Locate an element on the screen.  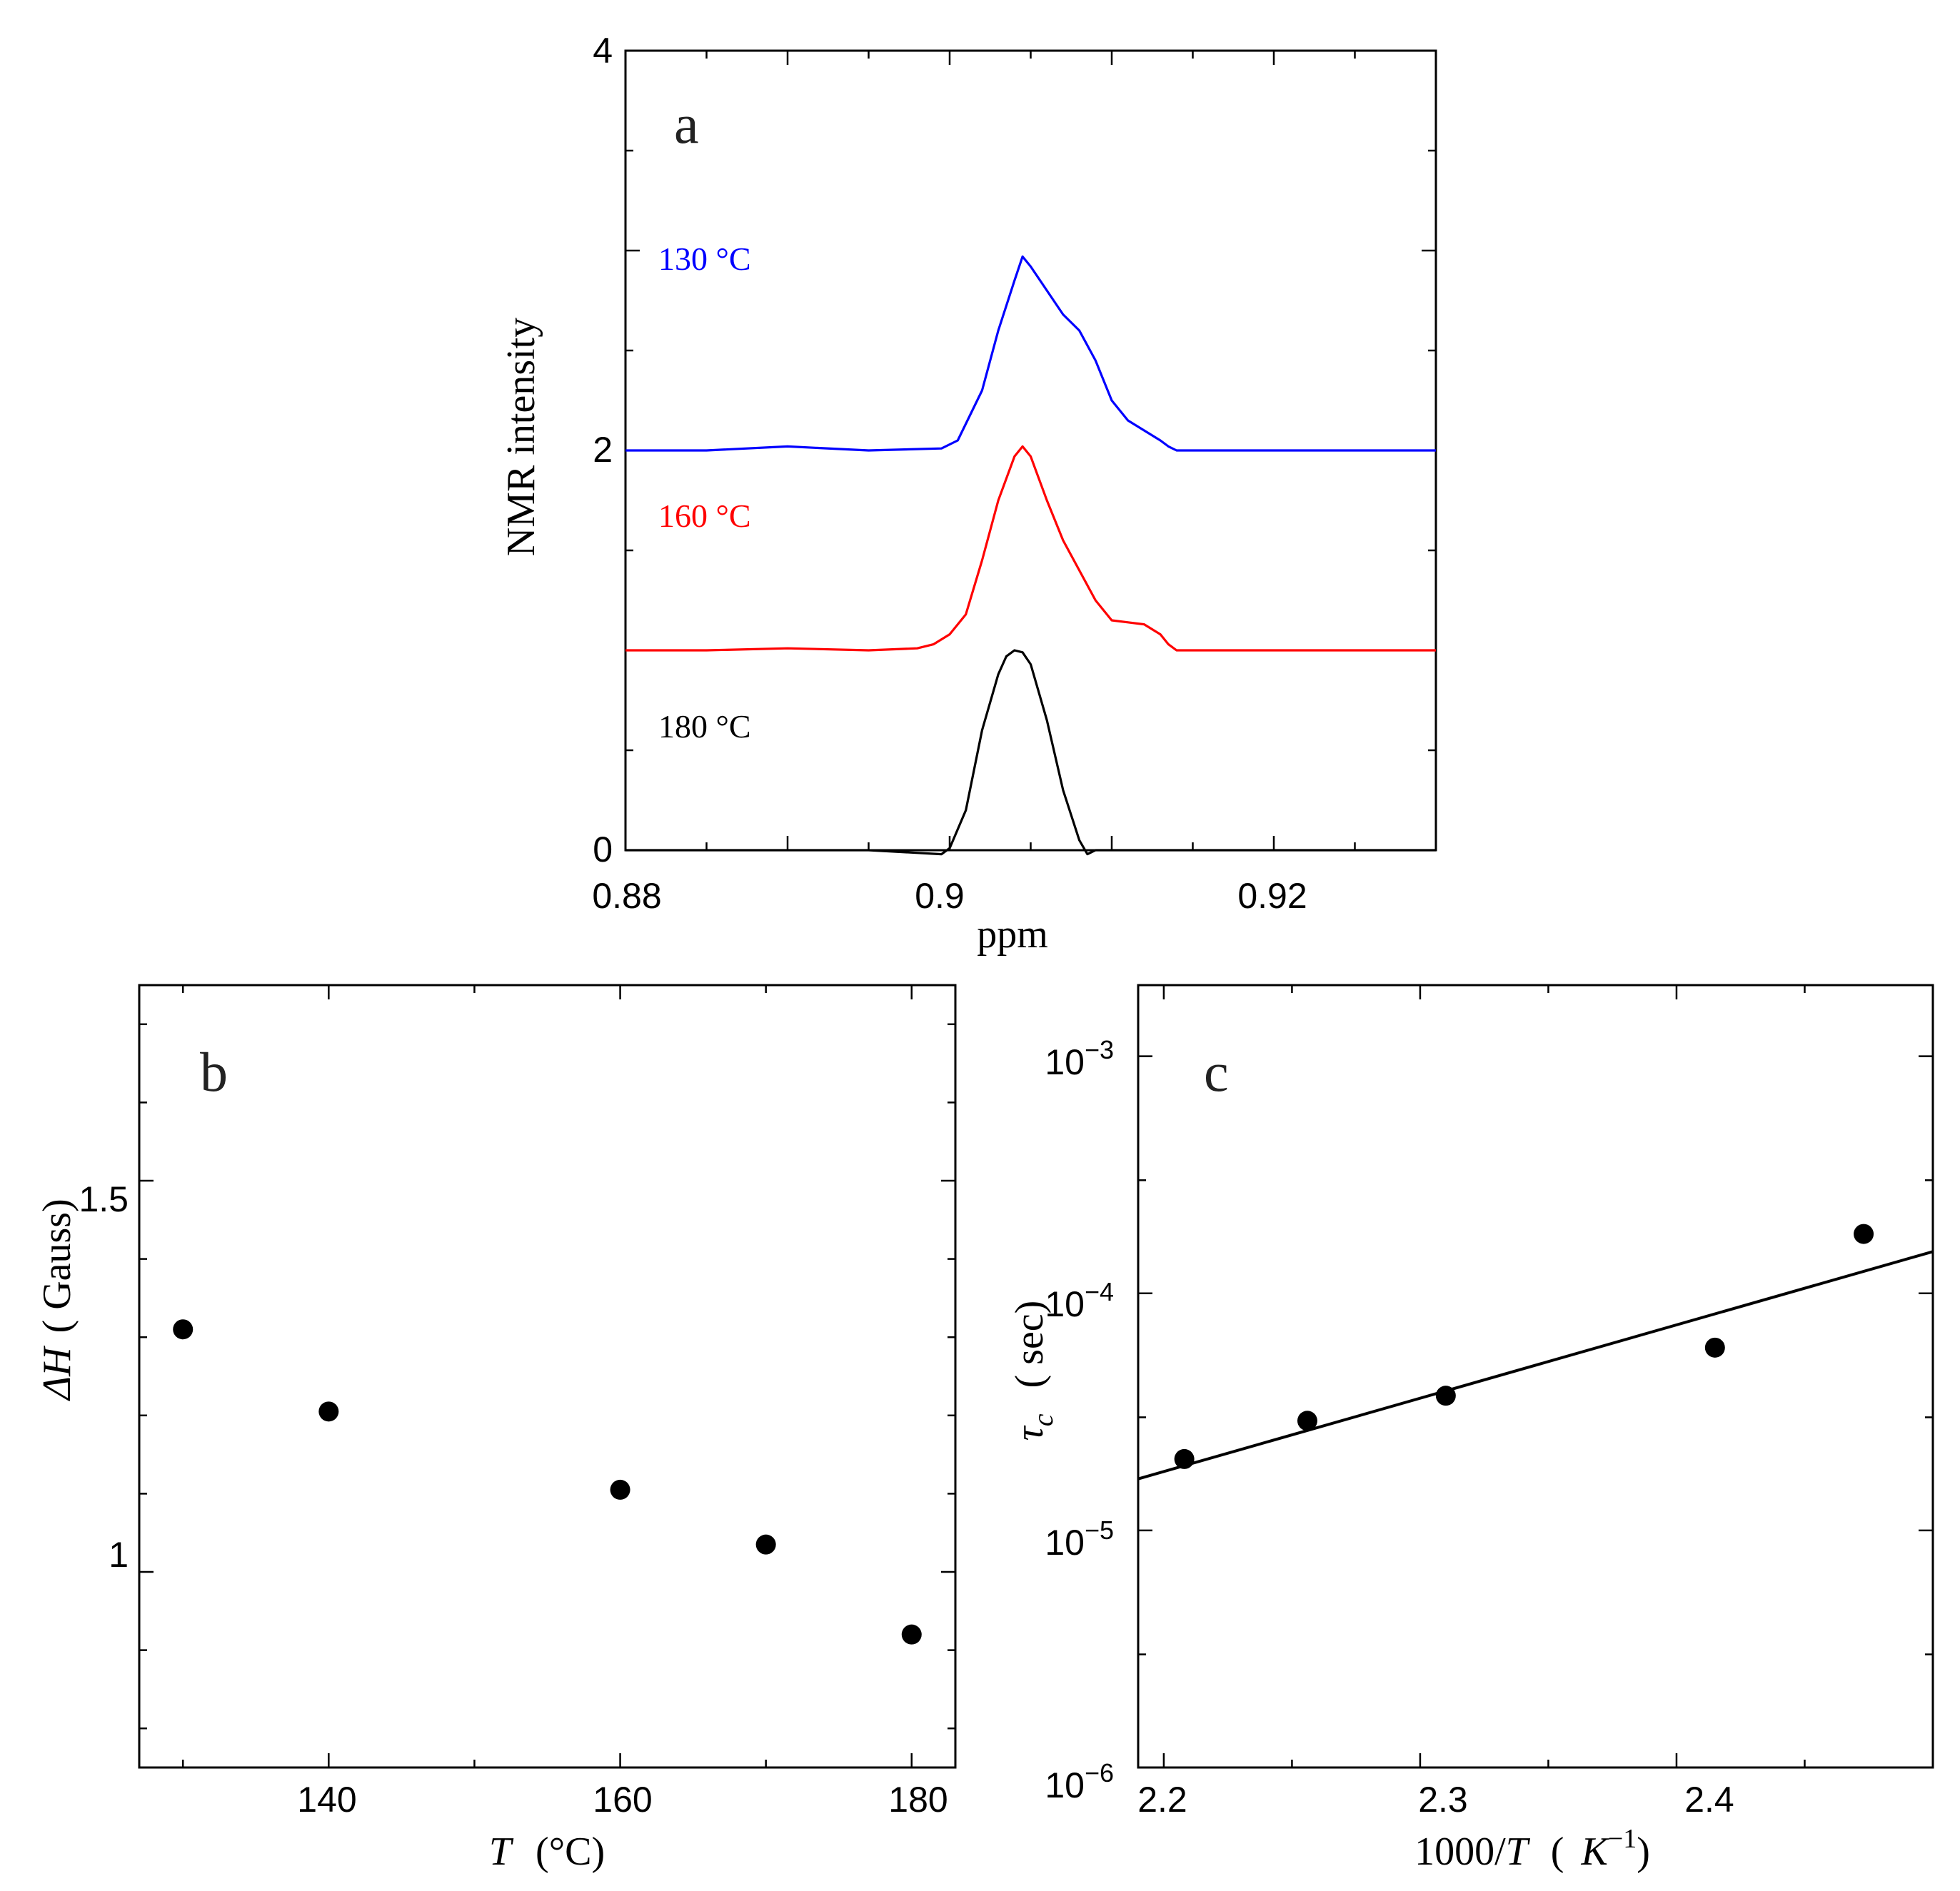
series-label-130: 130 °C is located at coordinates (704, 259).